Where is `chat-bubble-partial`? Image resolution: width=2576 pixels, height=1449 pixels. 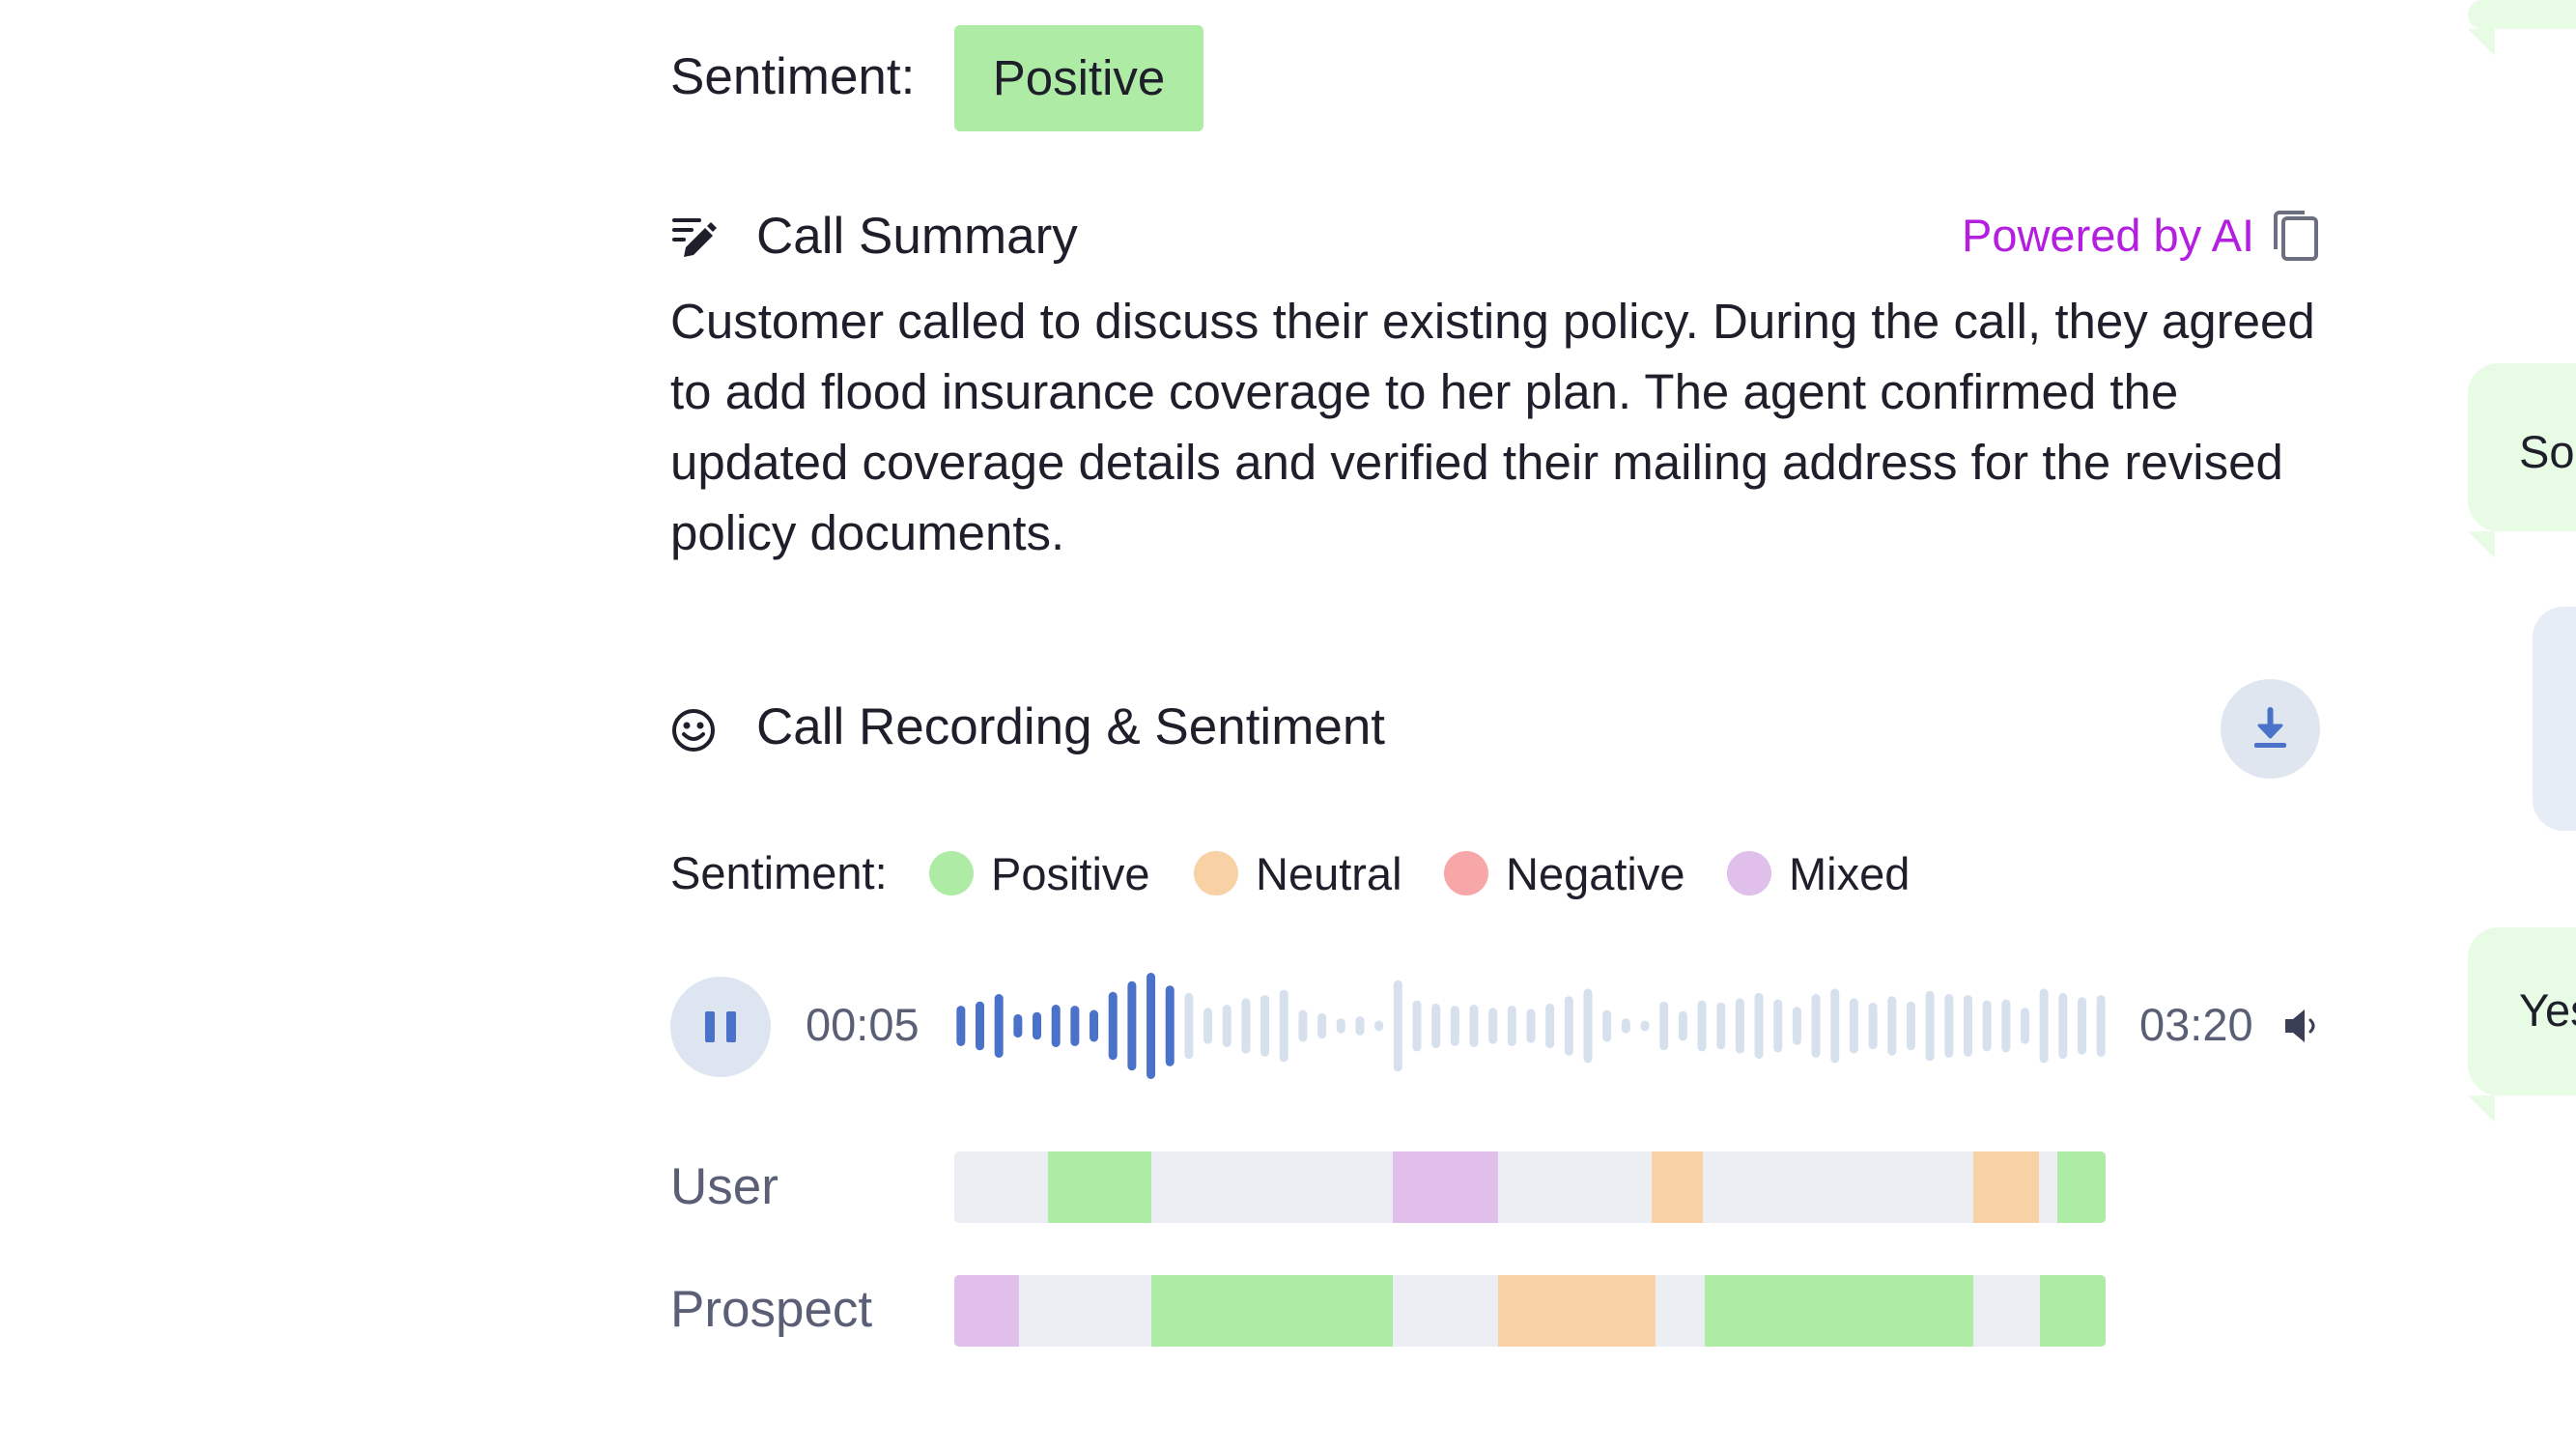
chat-bubble-partial is located at coordinates (2522, 14).